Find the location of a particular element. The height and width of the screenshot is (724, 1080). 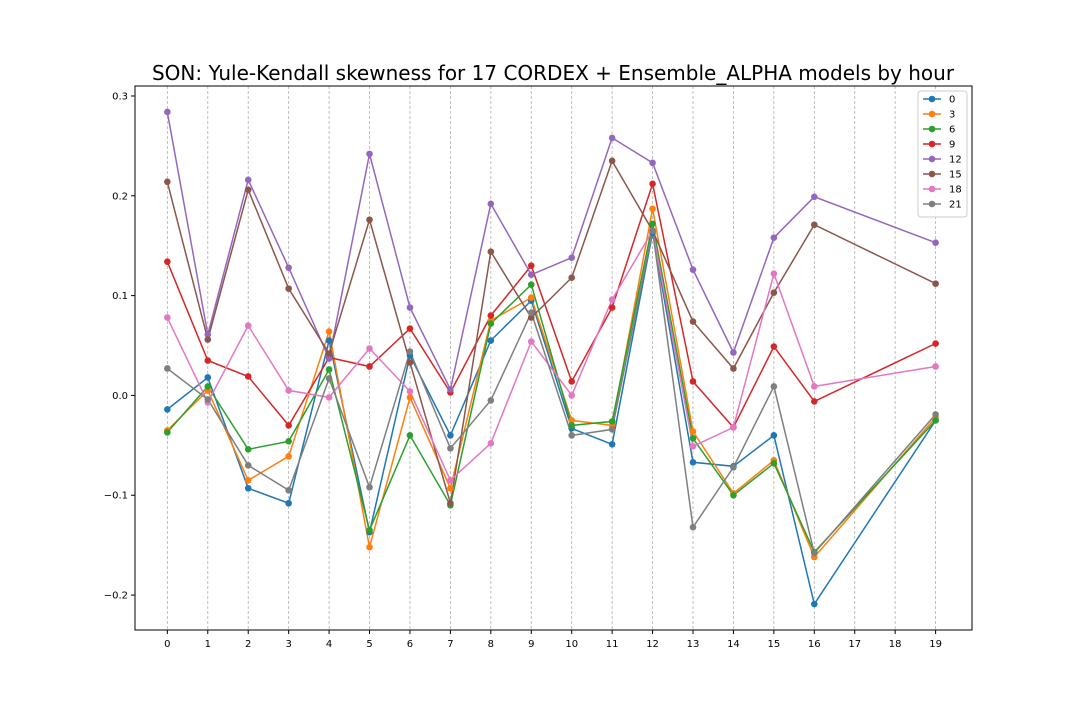

legend-box is located at coordinates (942, 154).